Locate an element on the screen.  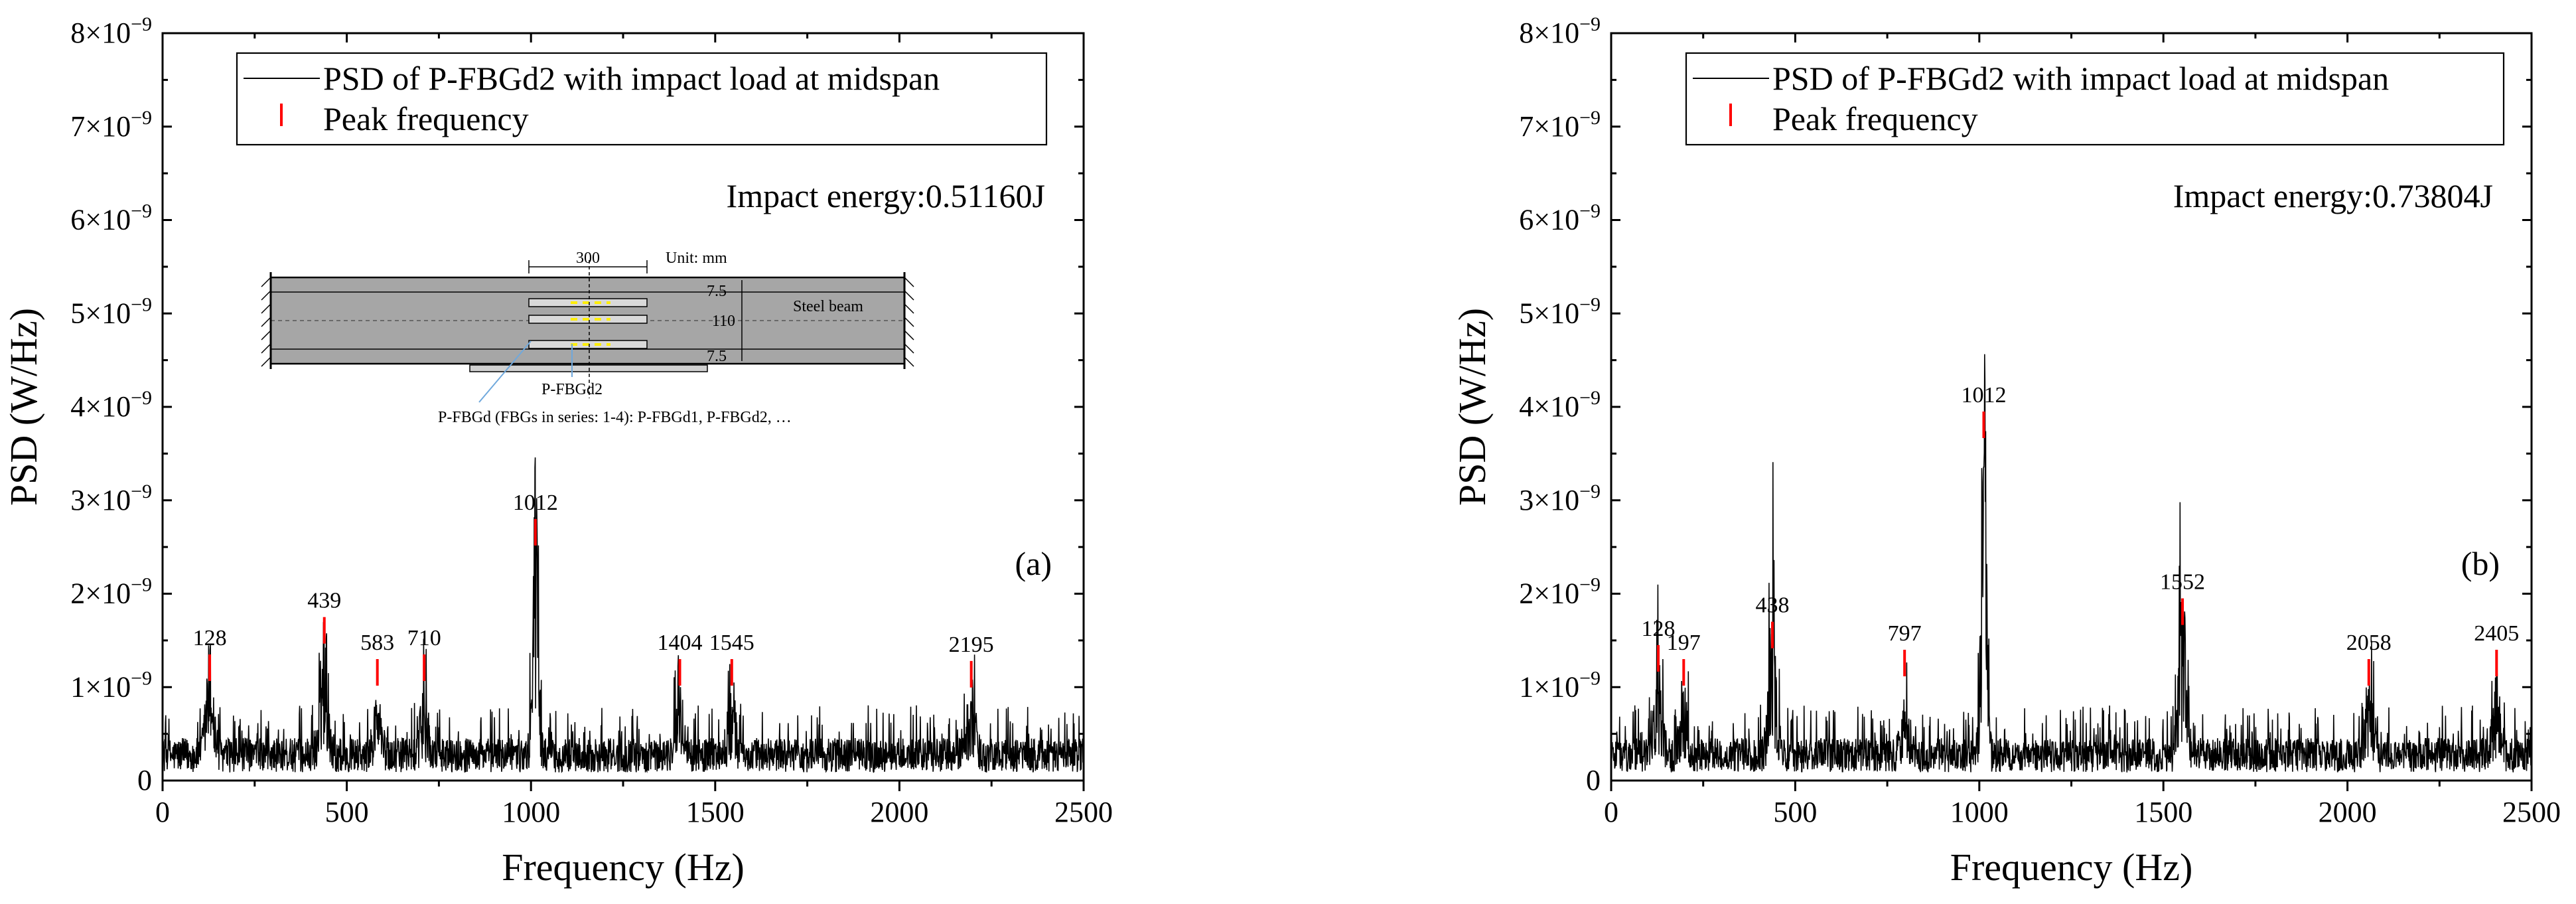
y-tick-label: 5×10⁻⁹ is located at coordinates (1560, 311).